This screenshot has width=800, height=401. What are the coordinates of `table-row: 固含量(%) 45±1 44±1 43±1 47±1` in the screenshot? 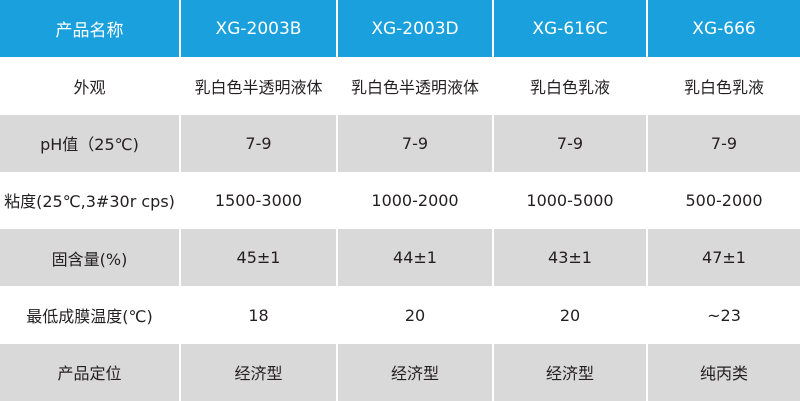 It's located at (400, 258).